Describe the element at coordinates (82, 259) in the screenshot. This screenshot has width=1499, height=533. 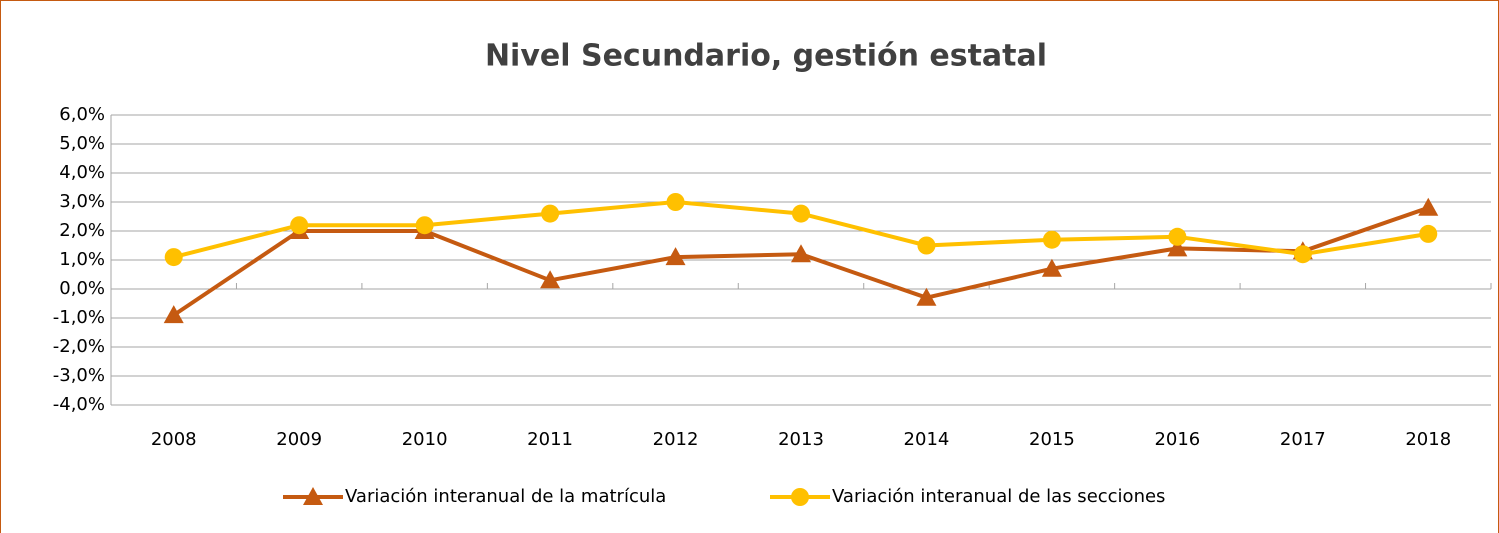
I see `y-tick-label: 1,0%` at that location.